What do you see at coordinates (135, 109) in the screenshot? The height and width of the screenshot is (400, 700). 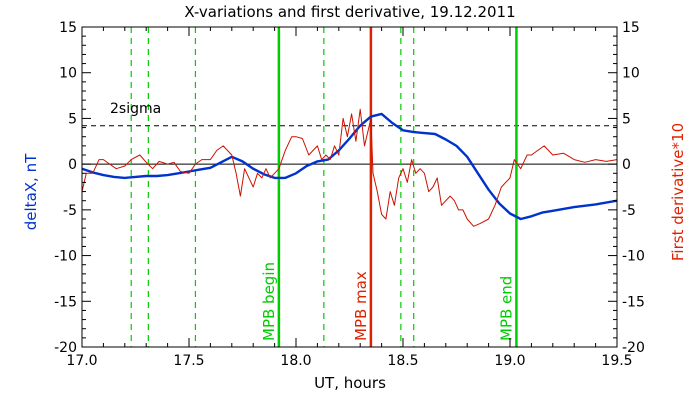 I see `sigma-label: 2sigma` at bounding box center [135, 109].